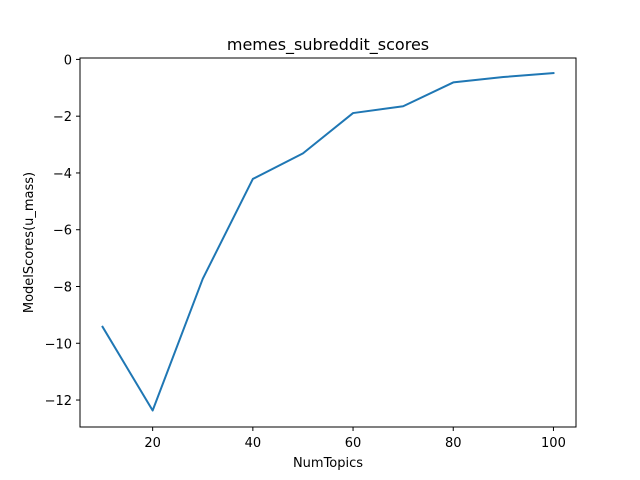 The height and width of the screenshot is (480, 640). Describe the element at coordinates (68, 60) in the screenshot. I see `y-tick-label: 0` at that location.